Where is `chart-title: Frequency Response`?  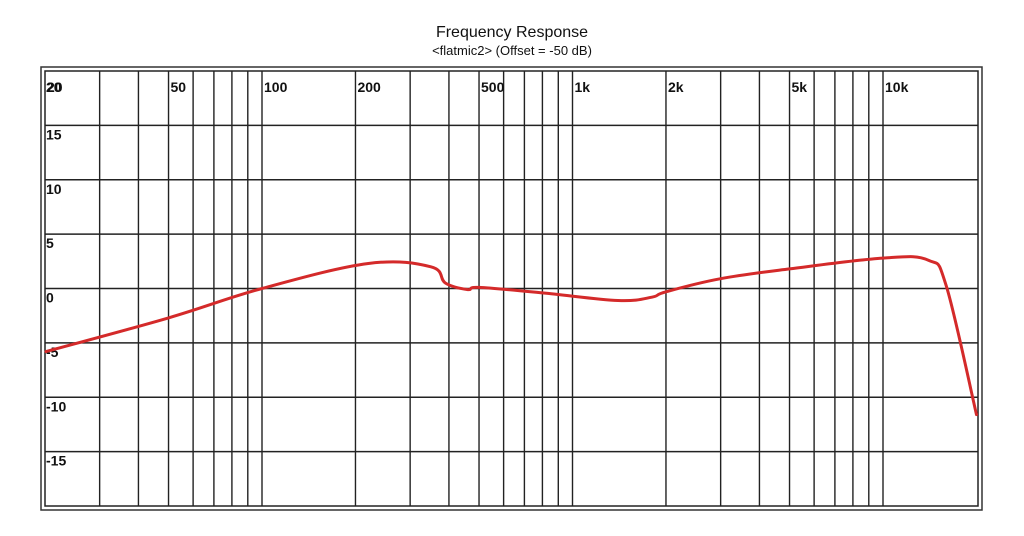 chart-title: Frequency Response is located at coordinates (512, 32).